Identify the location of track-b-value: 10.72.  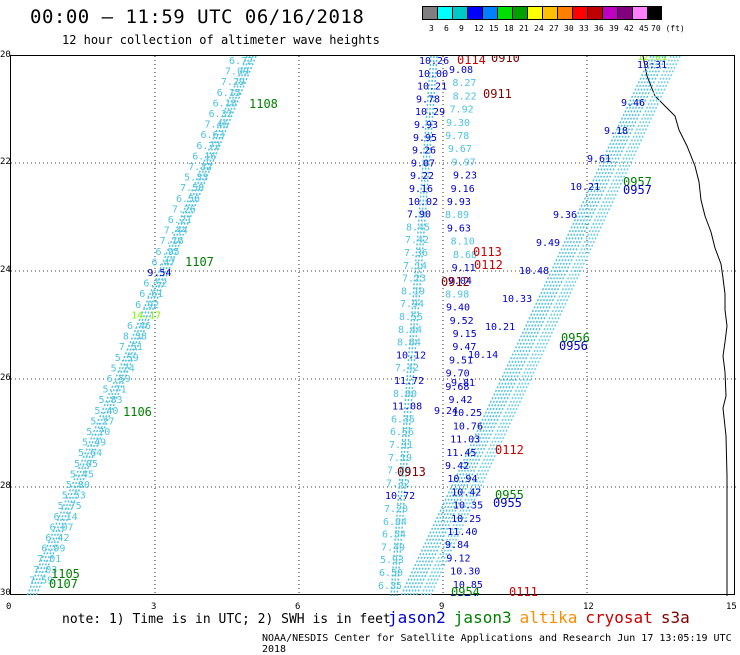
(400, 496).